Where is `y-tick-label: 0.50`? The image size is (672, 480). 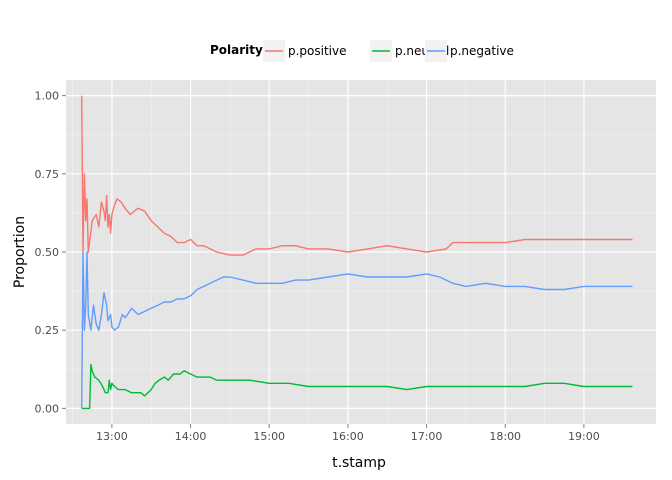 y-tick-label: 0.50 is located at coordinates (47, 252).